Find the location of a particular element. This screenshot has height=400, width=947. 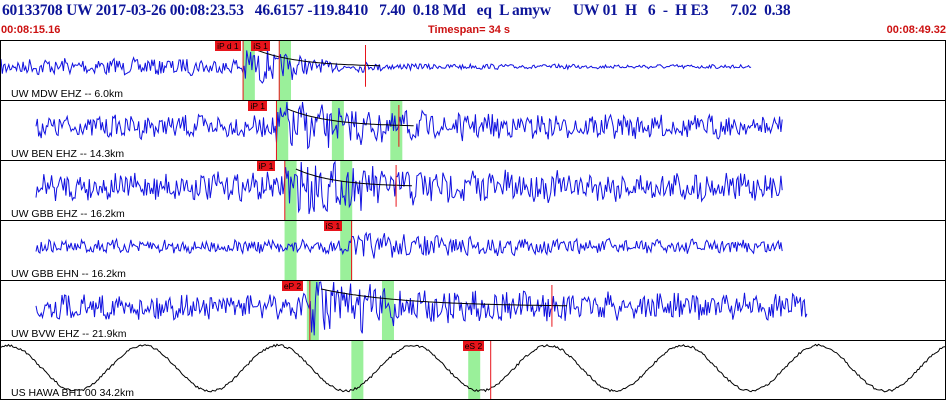

trace-panel: eS 2 US HAWA BH1 00 34.2km is located at coordinates (473, 370).